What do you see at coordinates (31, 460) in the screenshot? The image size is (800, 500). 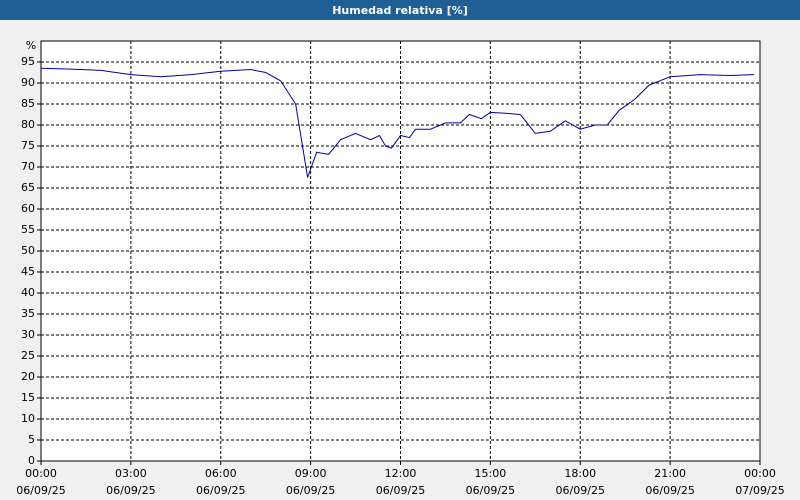 I see `y-tick-label: 0` at bounding box center [31, 460].